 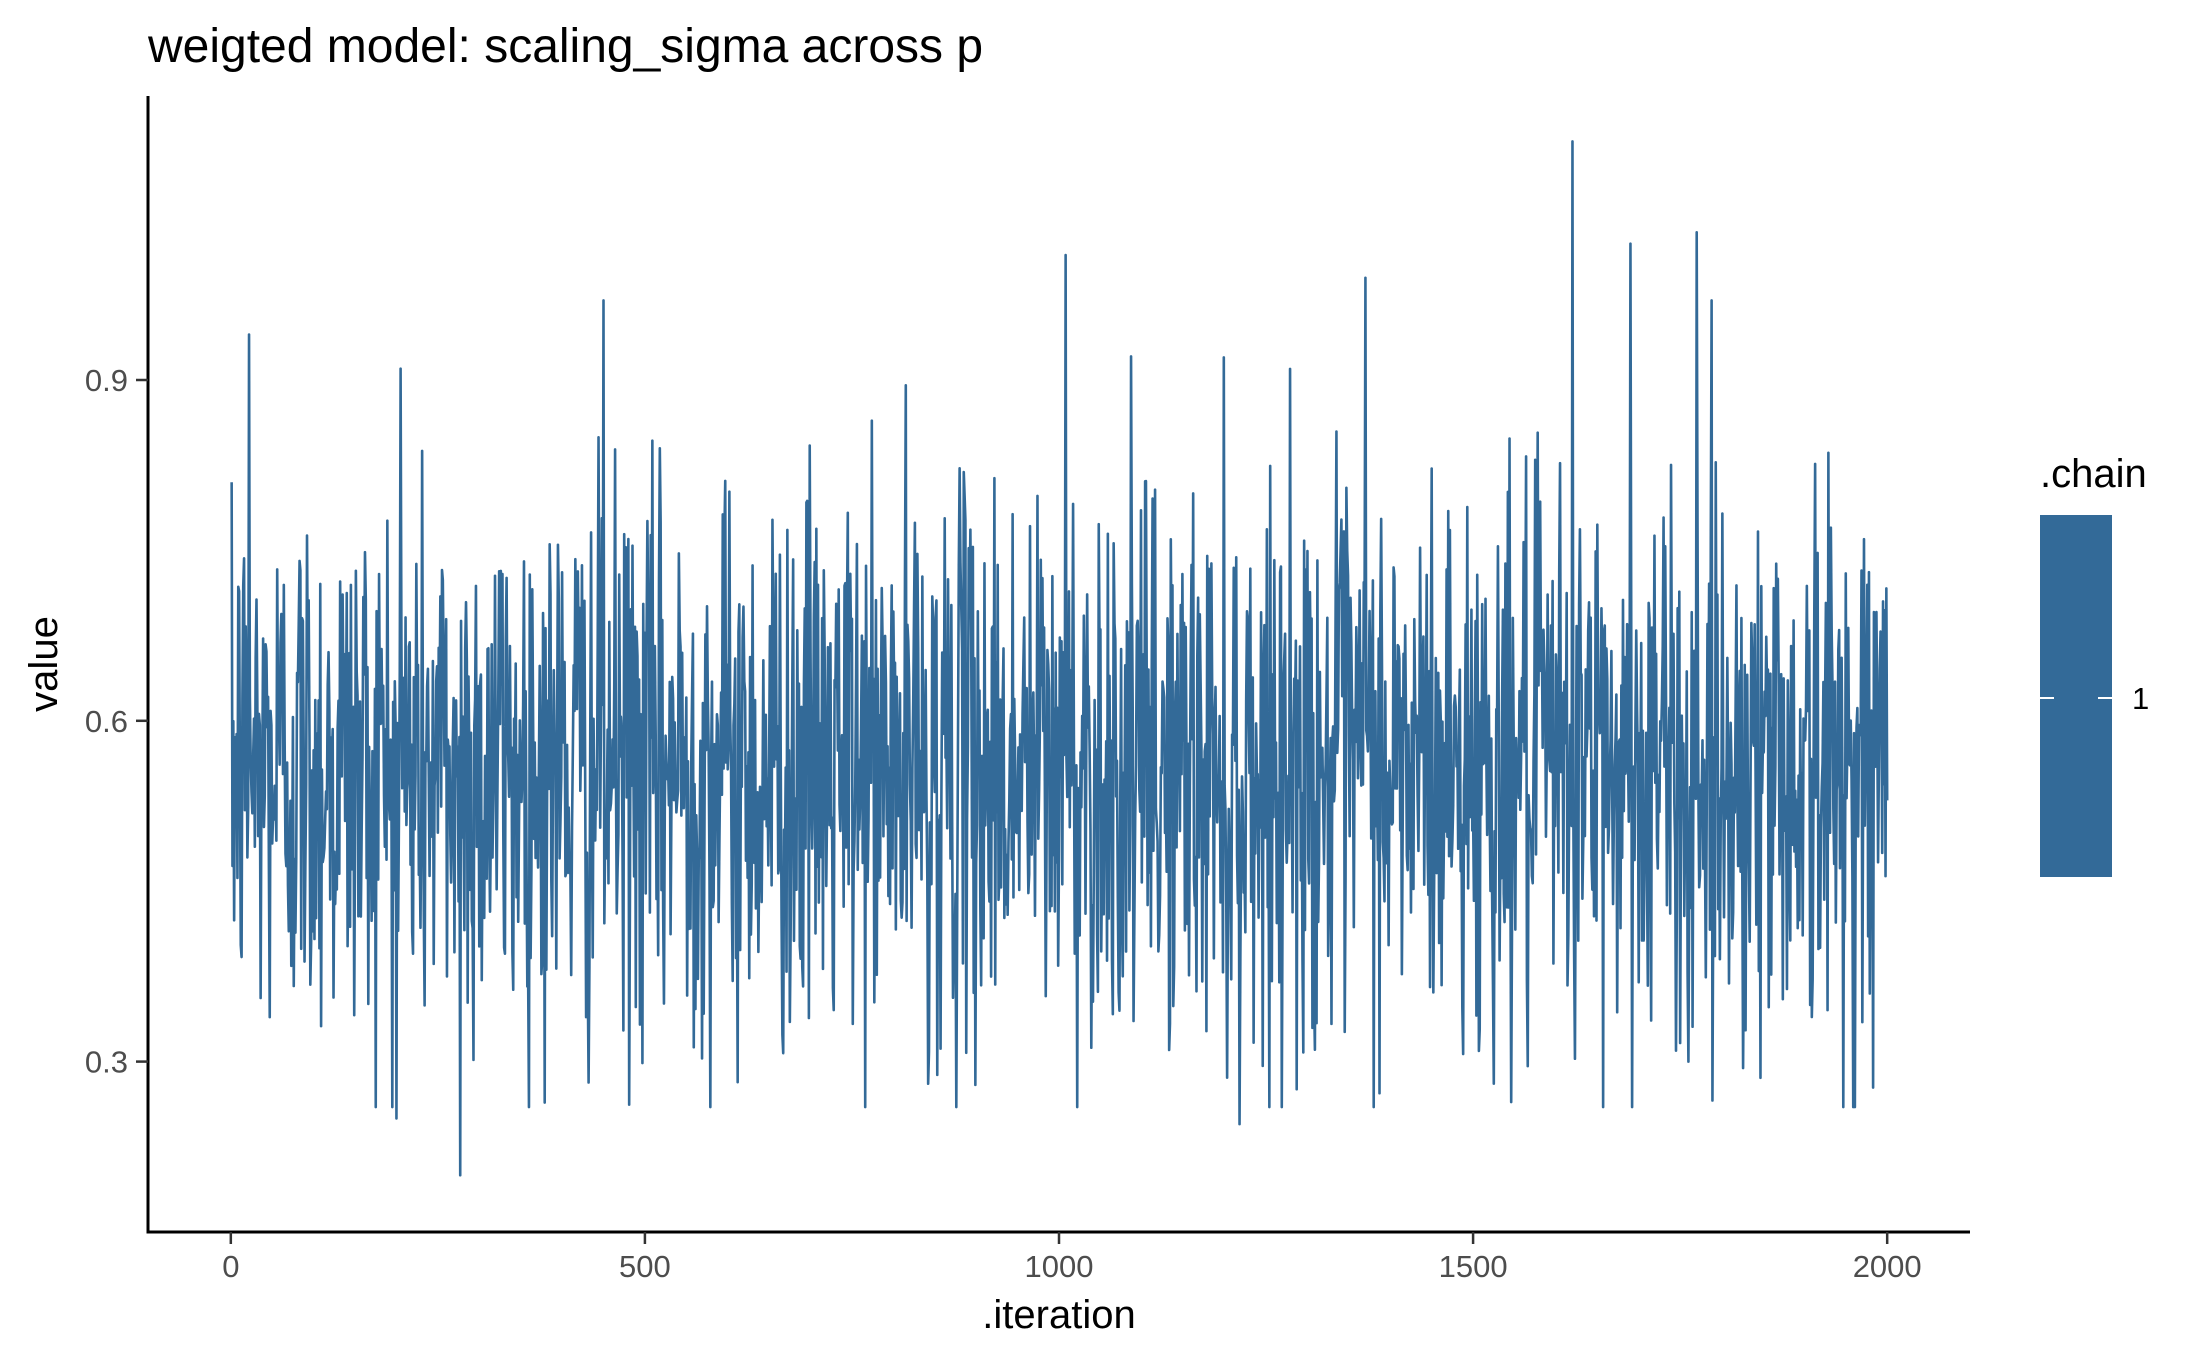 What do you see at coordinates (2076, 696) in the screenshot?
I see `legend-color-bar` at bounding box center [2076, 696].